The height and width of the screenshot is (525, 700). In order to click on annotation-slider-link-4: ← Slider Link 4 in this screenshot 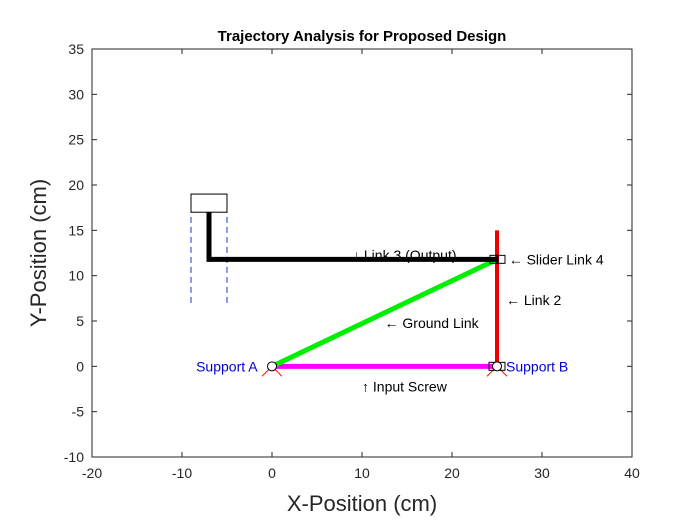, I will do `click(556, 259)`.